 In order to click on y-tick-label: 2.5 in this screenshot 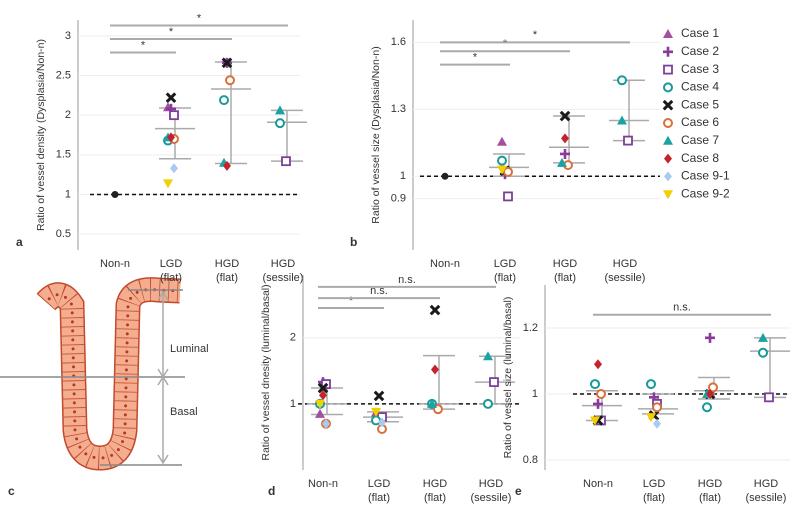, I will do `click(63, 75)`.